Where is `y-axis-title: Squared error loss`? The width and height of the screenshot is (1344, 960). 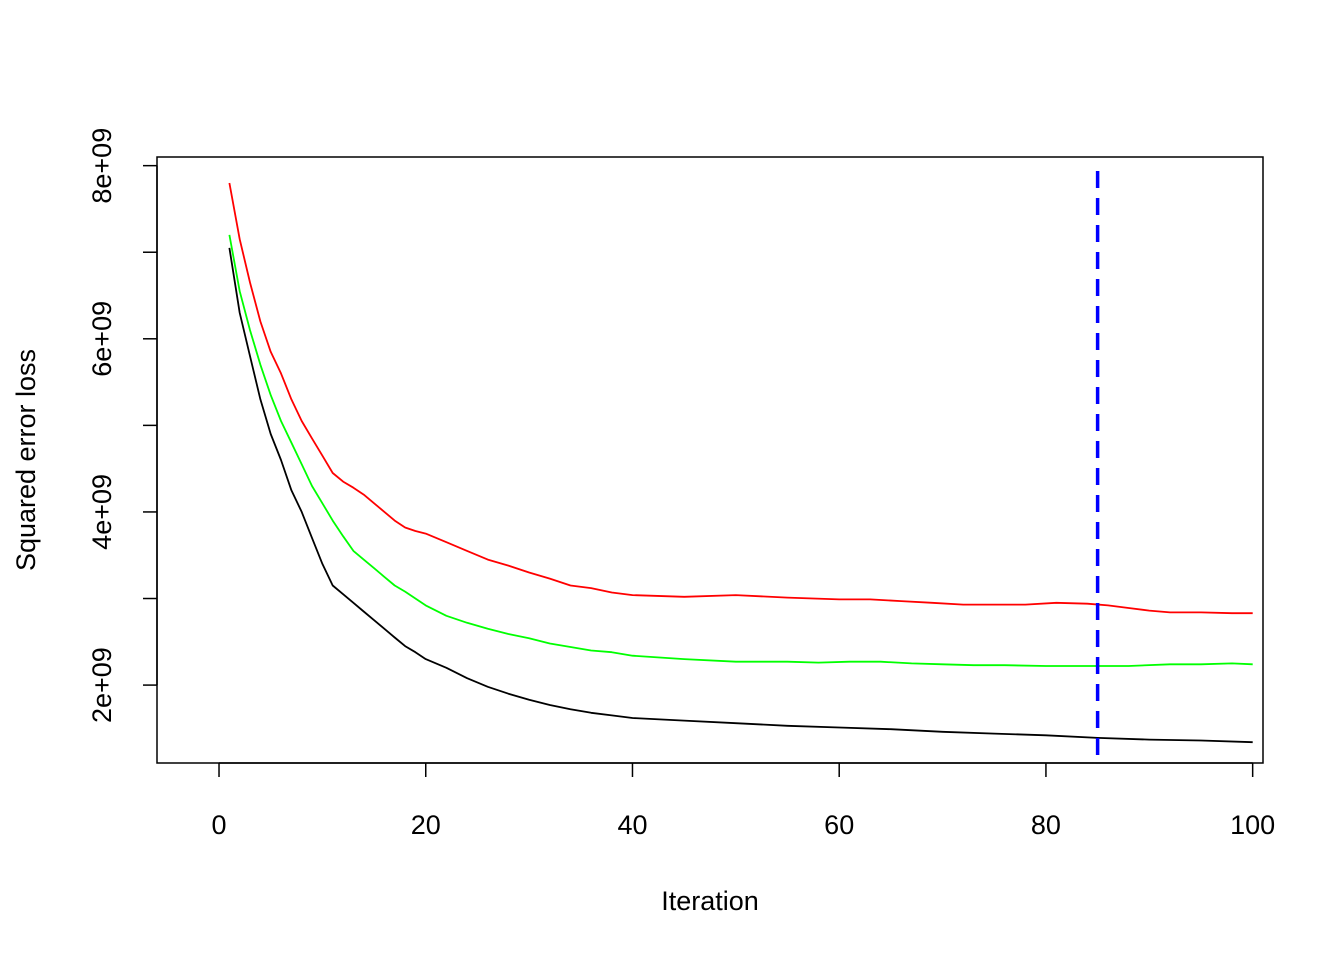
y-axis-title: Squared error loss is located at coordinates (26, 460).